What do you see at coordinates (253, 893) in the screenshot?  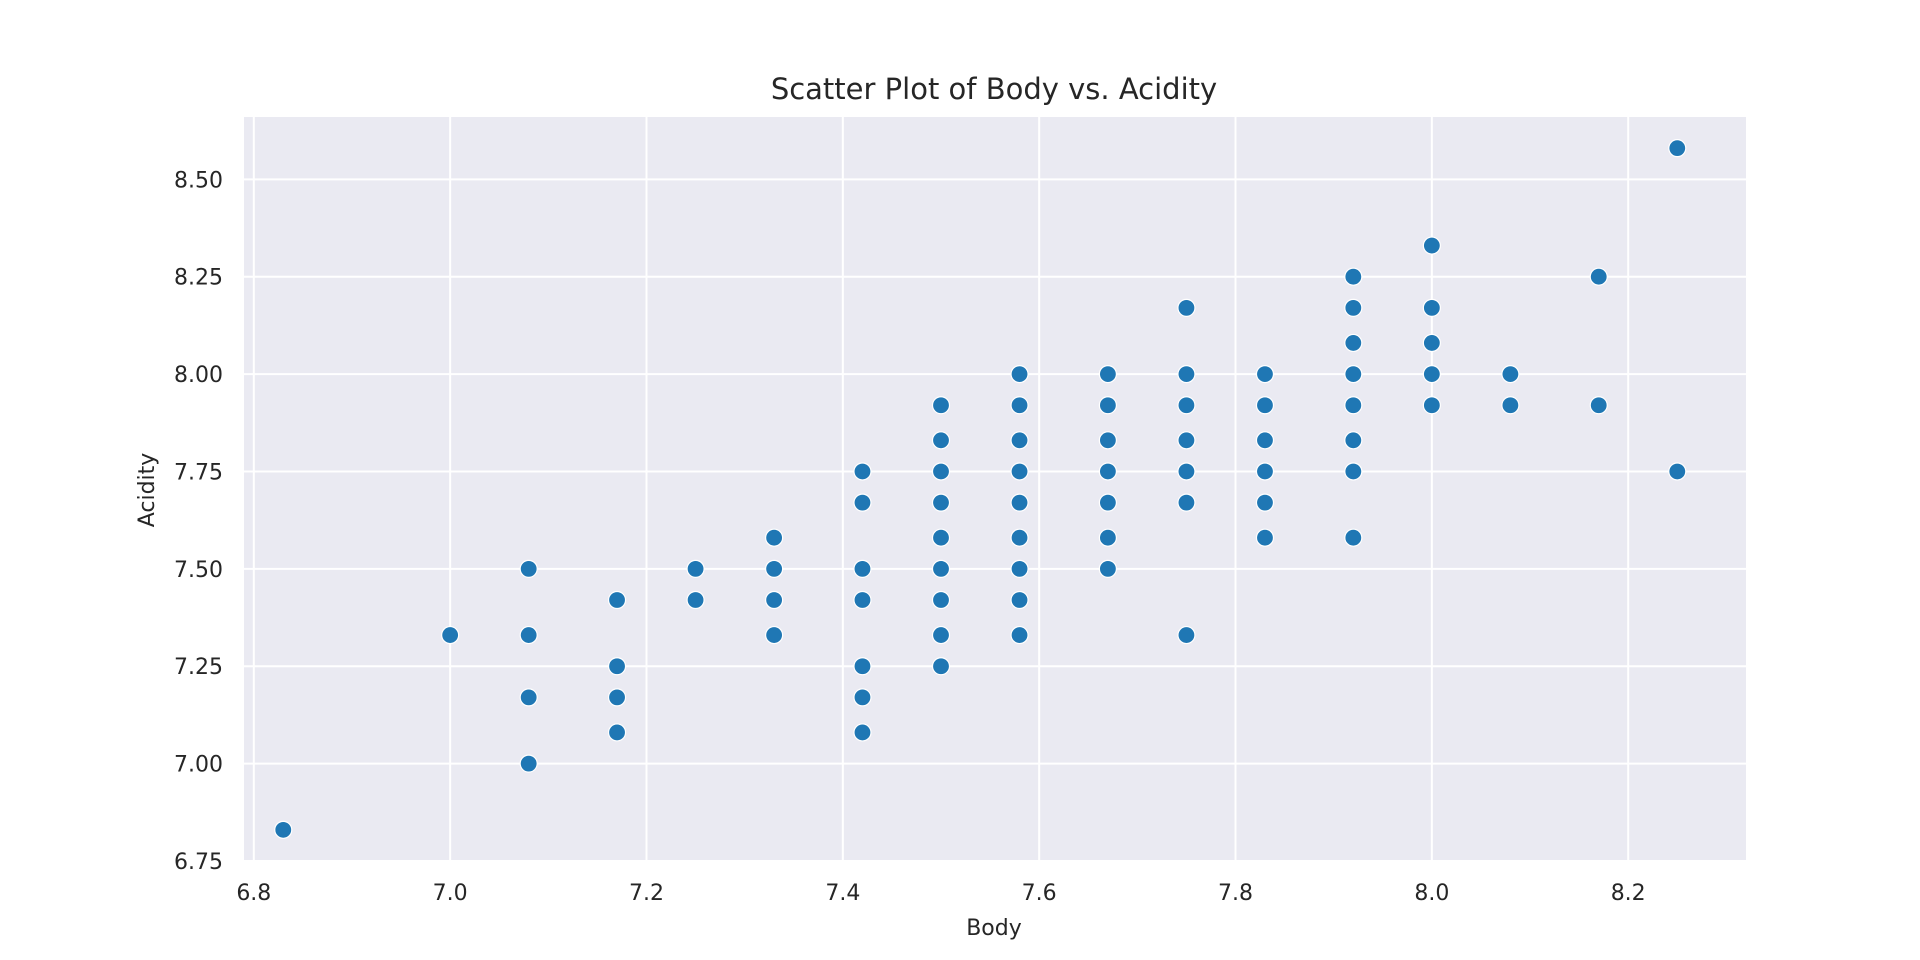 I see `x-tick-label: 6.8` at bounding box center [253, 893].